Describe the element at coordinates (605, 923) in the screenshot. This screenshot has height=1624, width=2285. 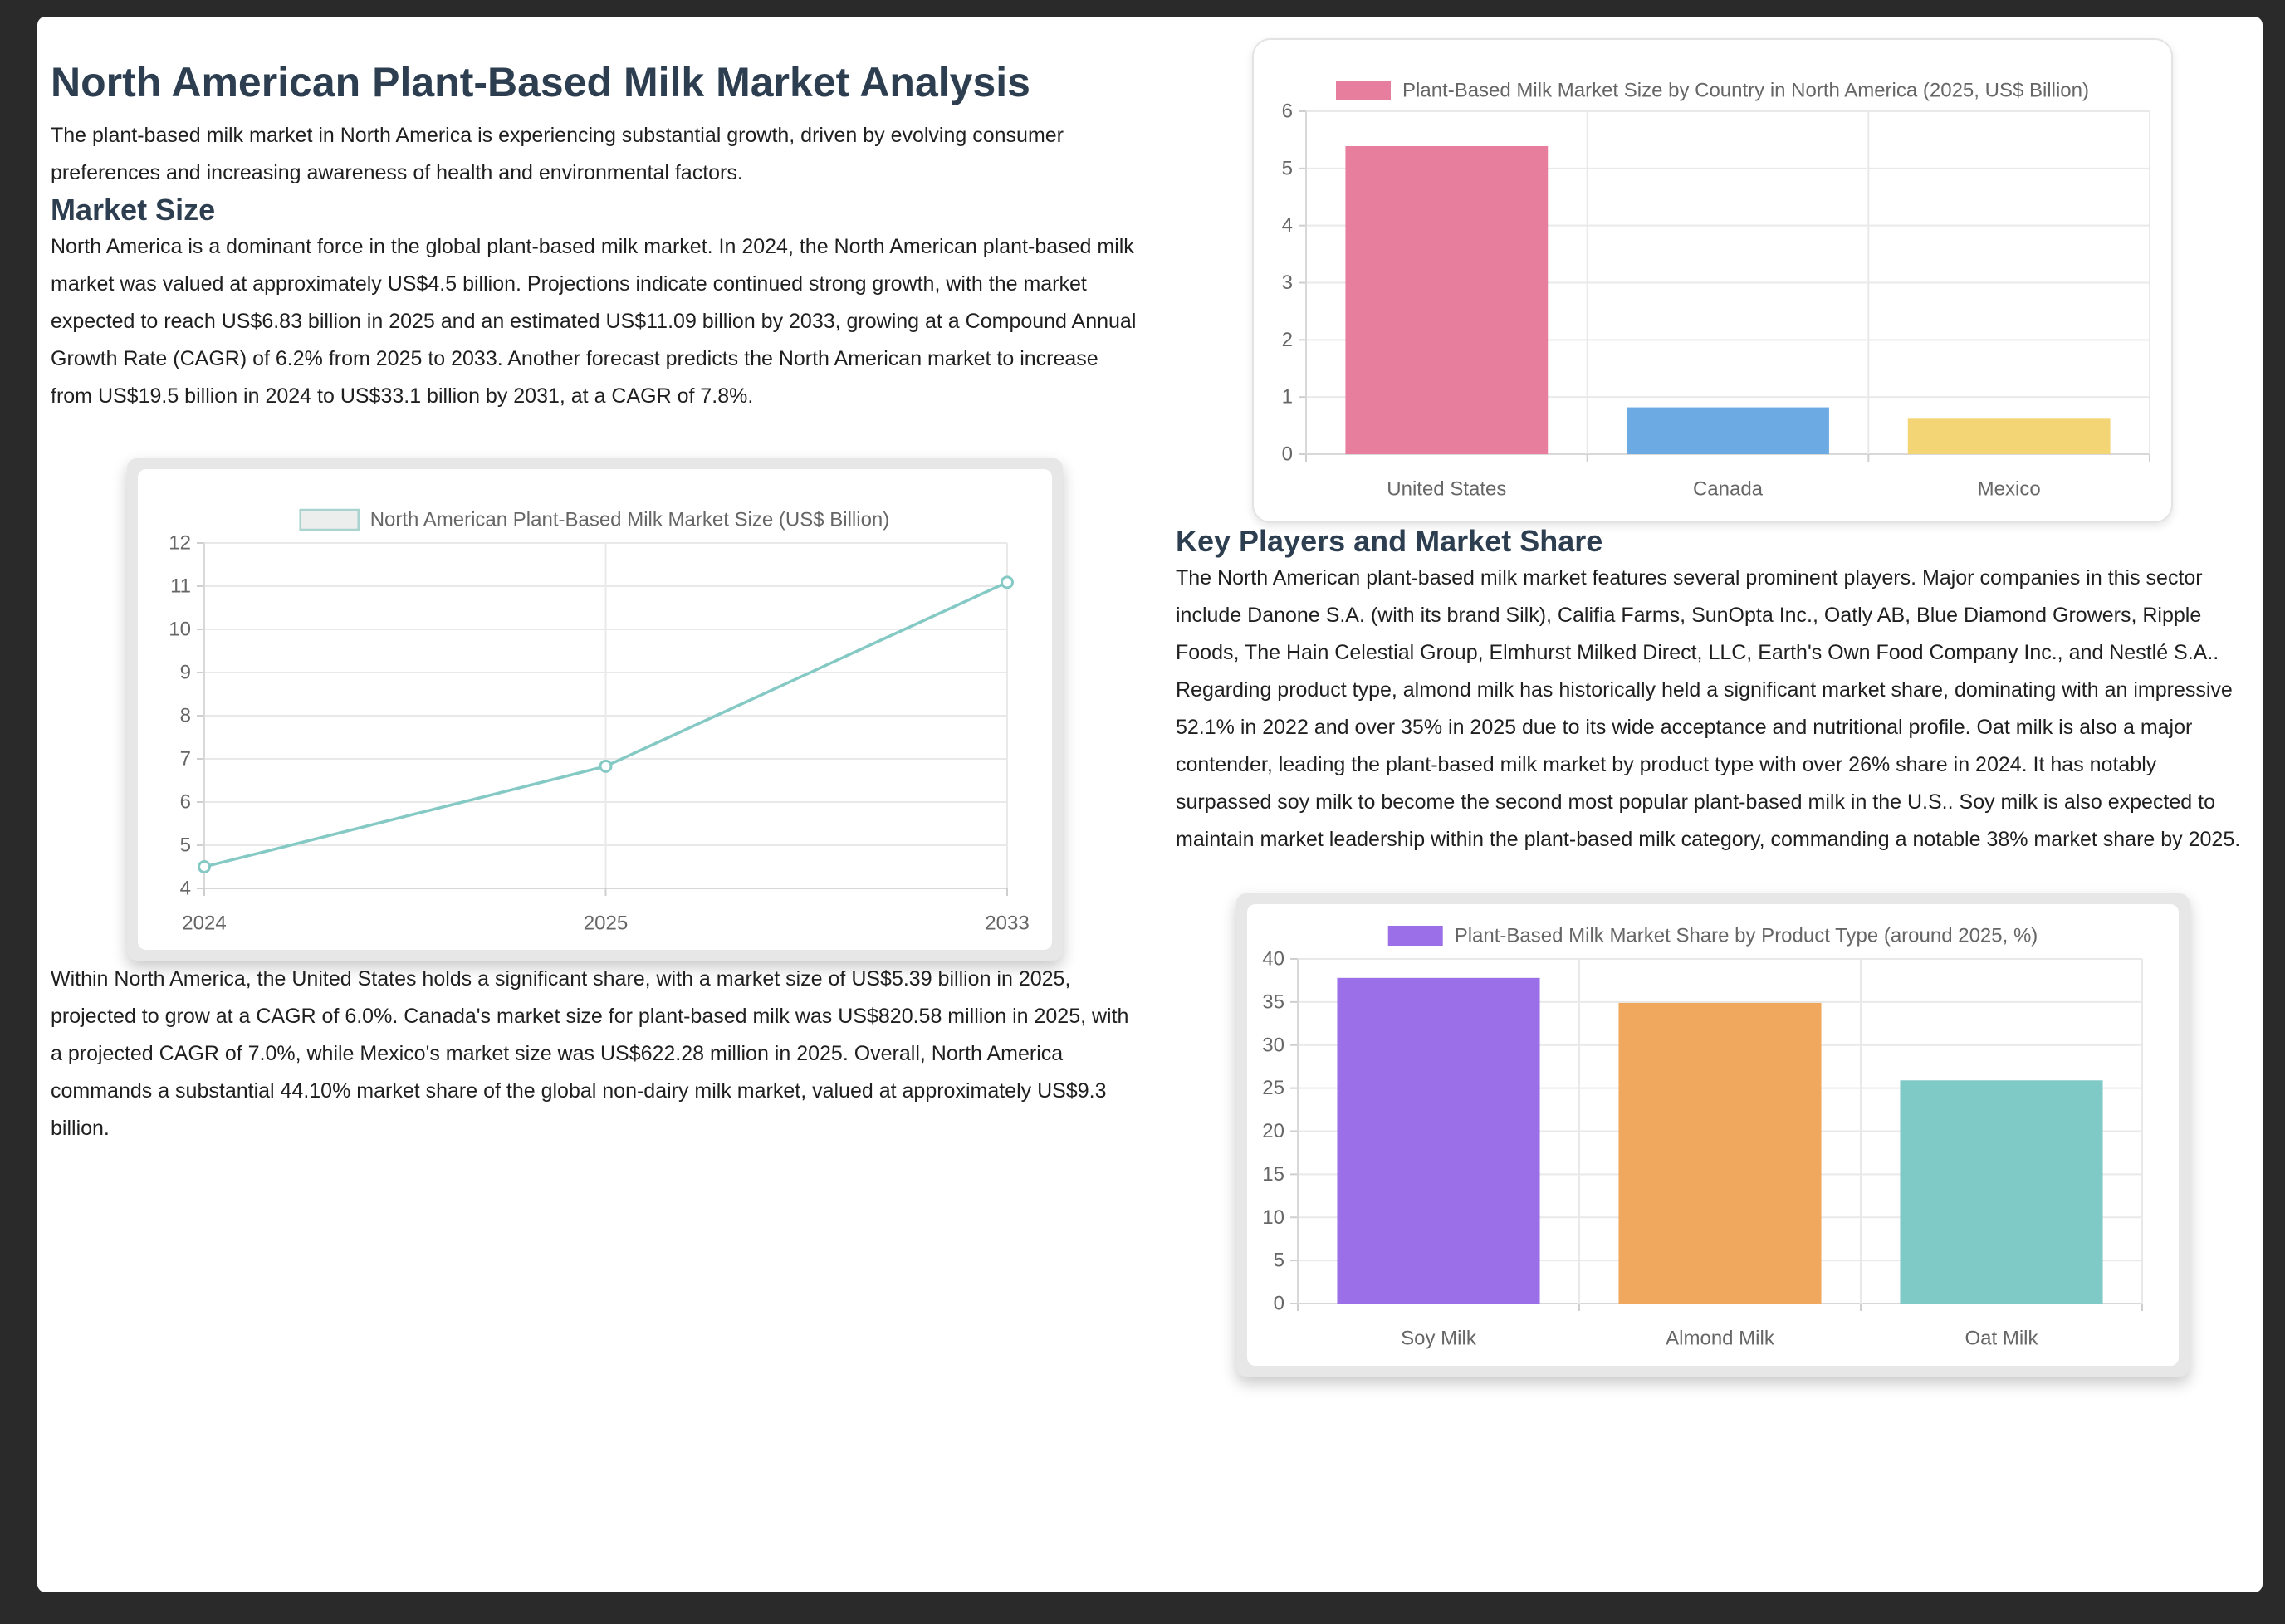
I see `x-category-label: 2025` at that location.